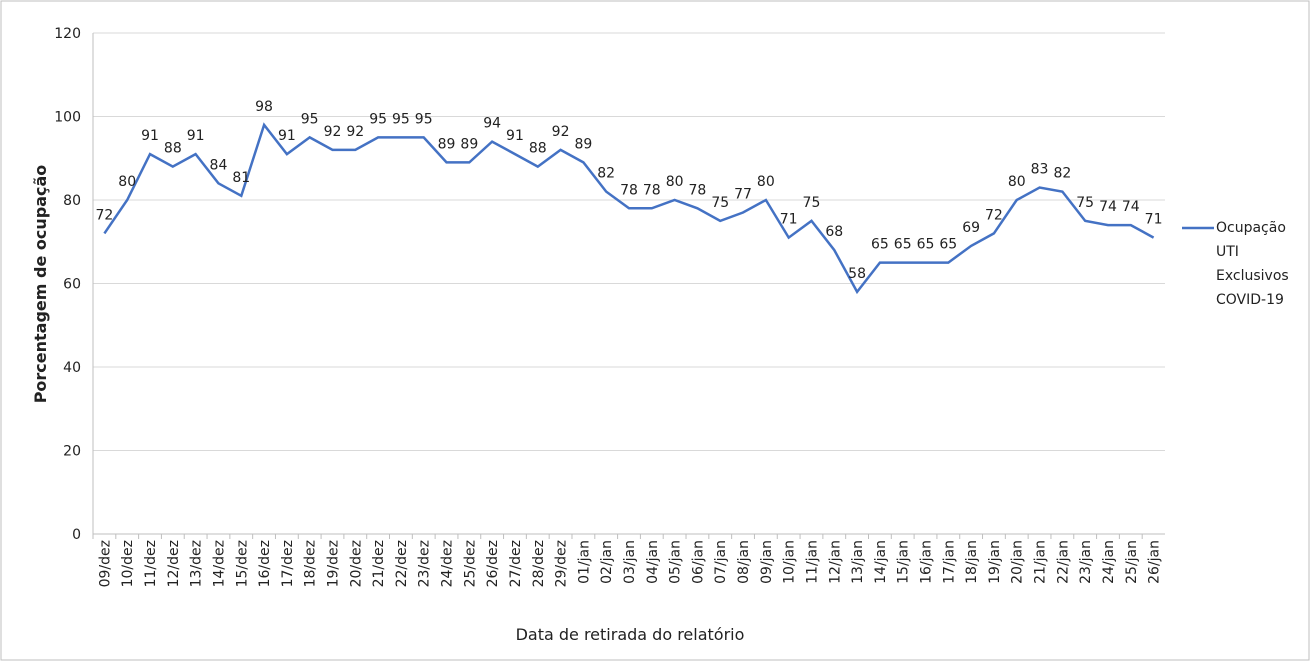 This screenshot has height=662, width=1311. Describe the element at coordinates (1154, 220) in the screenshot. I see `data-label: 71` at that location.